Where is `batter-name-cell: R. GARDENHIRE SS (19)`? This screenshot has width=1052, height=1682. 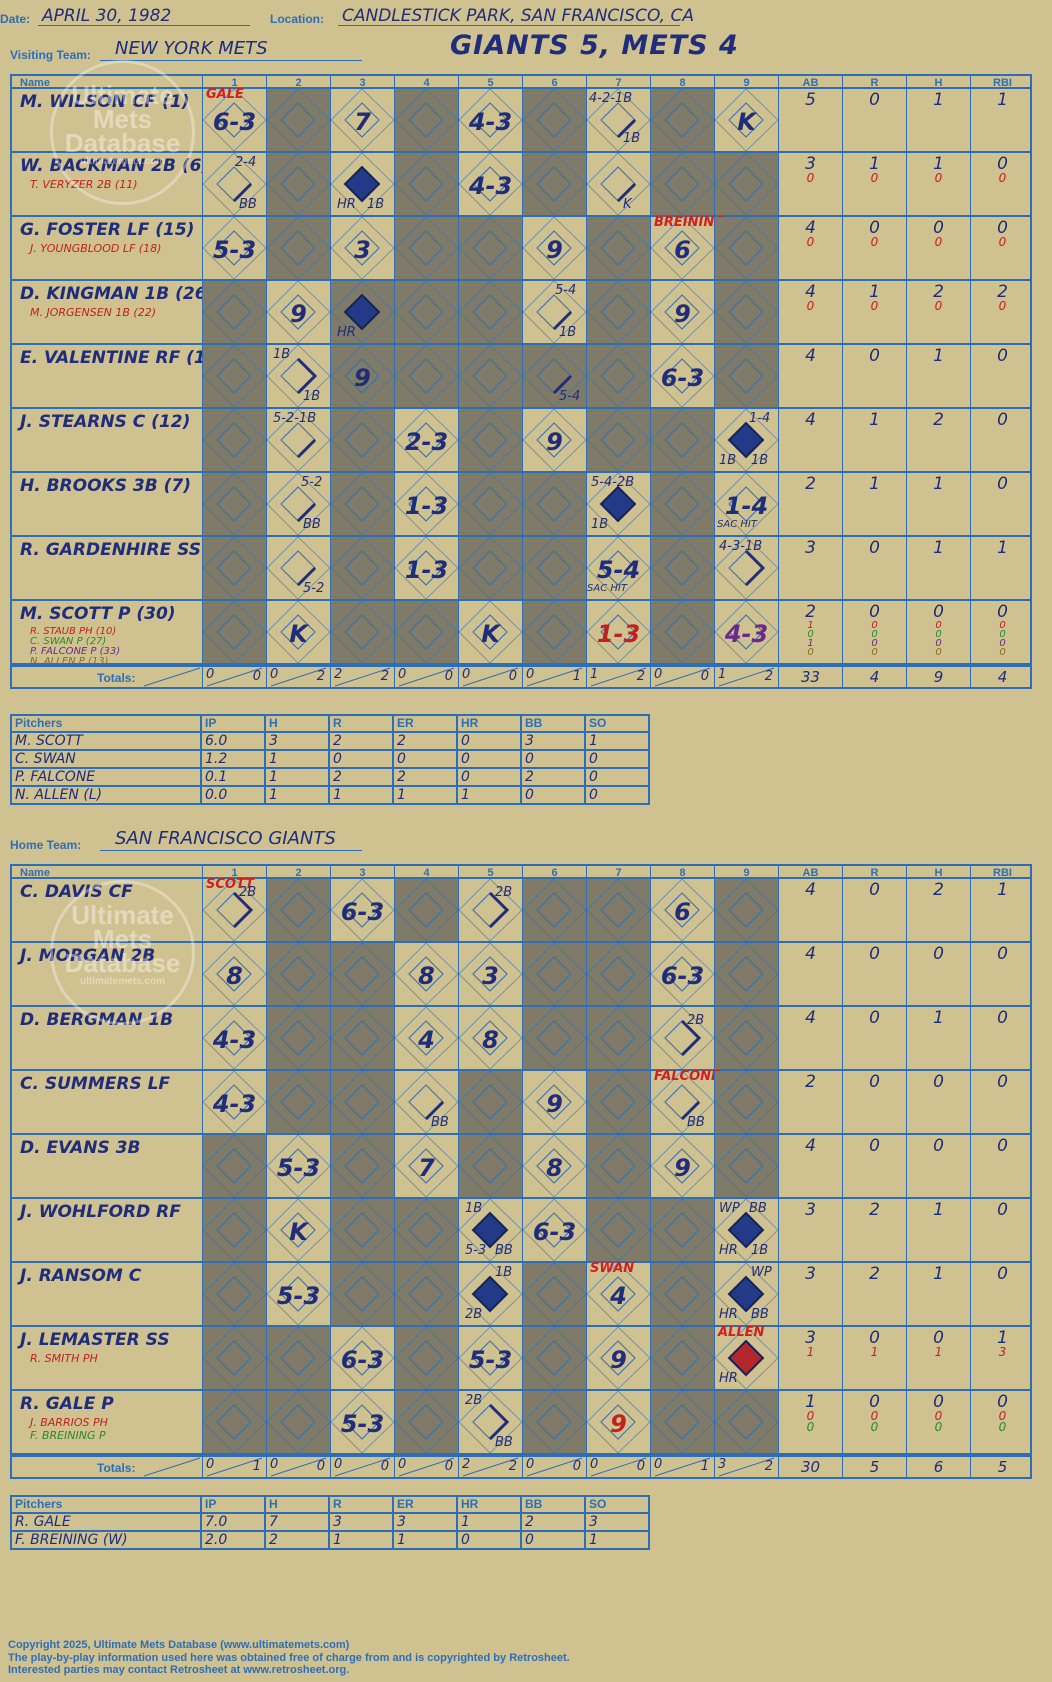 batter-name-cell: R. GARDENHIRE SS (19) is located at coordinates (129, 568).